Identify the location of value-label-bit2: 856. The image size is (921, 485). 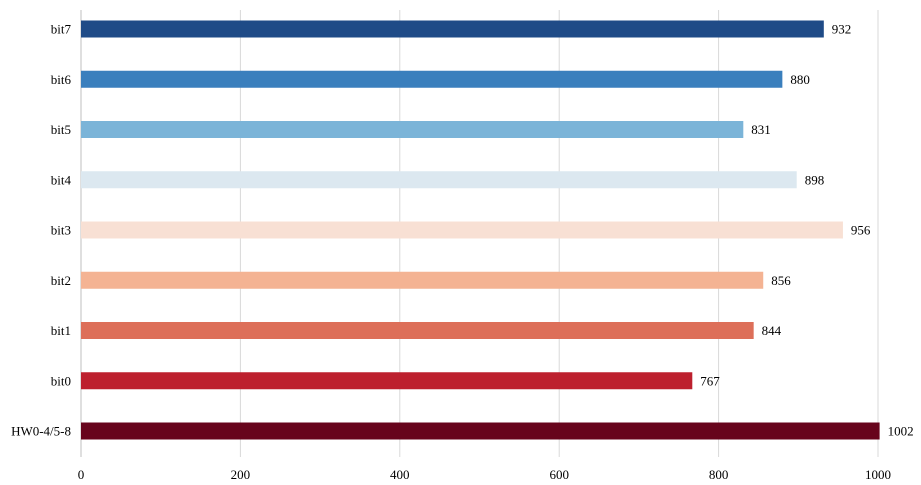
(781, 280).